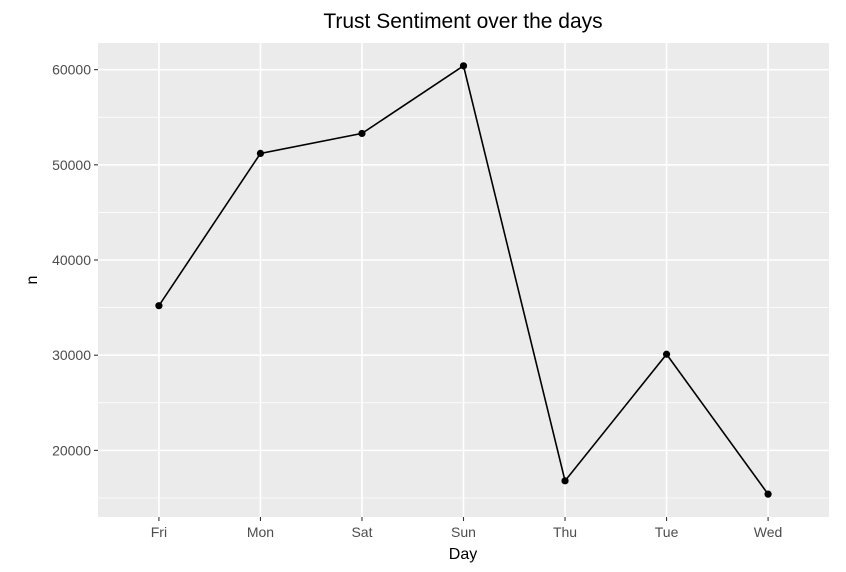 The width and height of the screenshot is (846, 572). I want to click on x-tick-label: Fri, so click(159, 532).